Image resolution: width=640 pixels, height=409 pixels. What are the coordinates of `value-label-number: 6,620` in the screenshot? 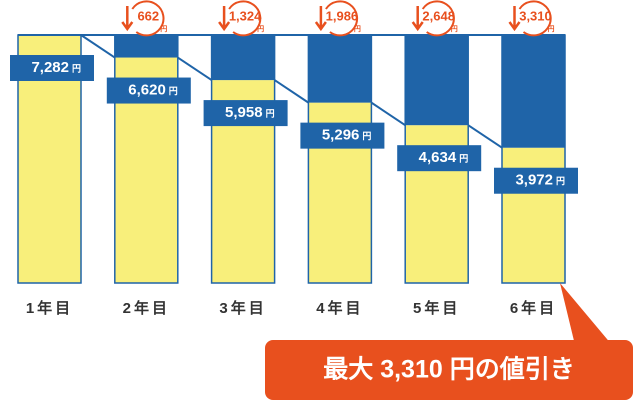 It's located at (147, 90).